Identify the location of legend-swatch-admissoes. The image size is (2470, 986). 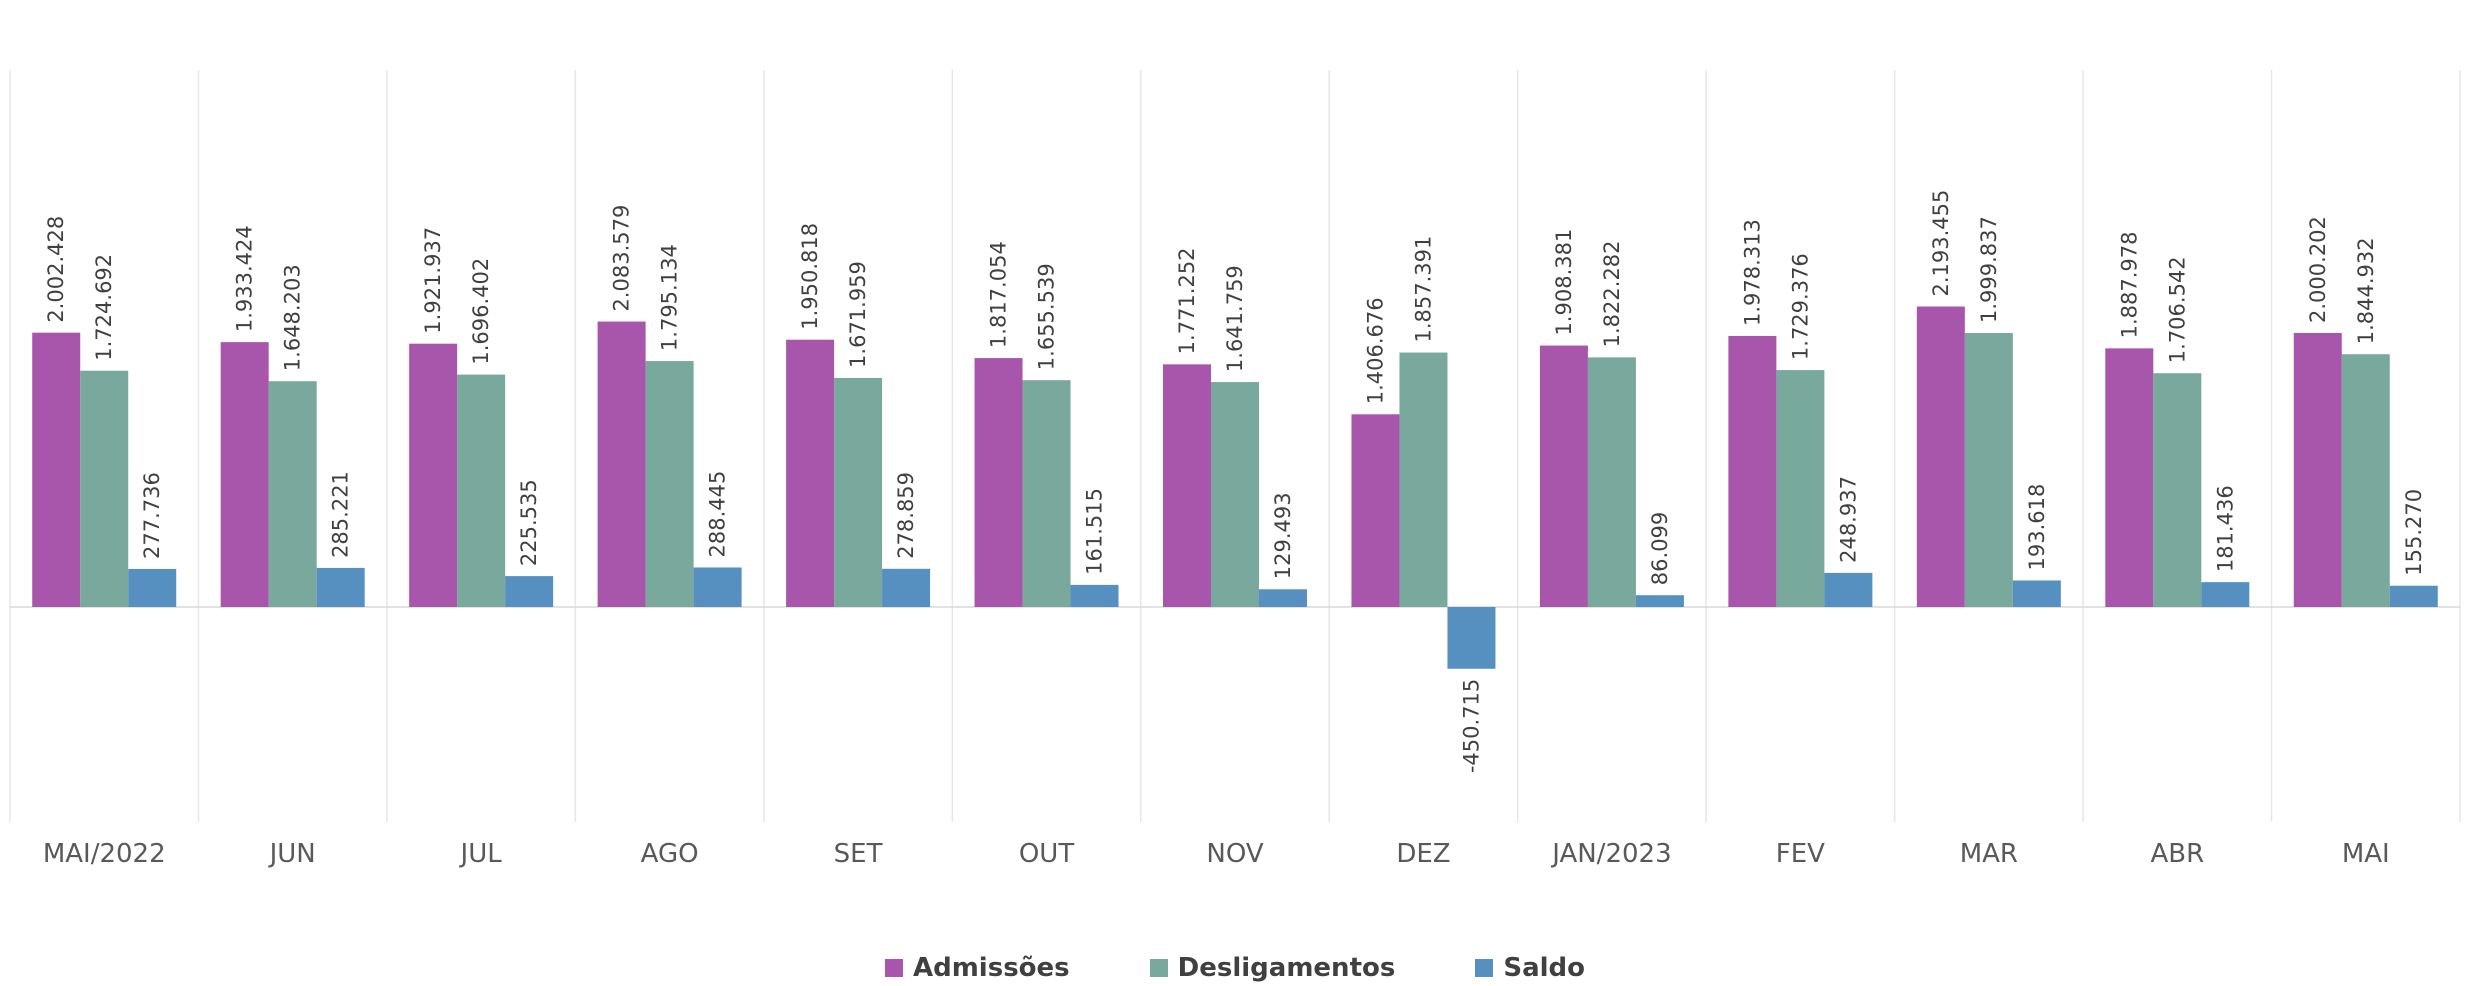
(893, 968).